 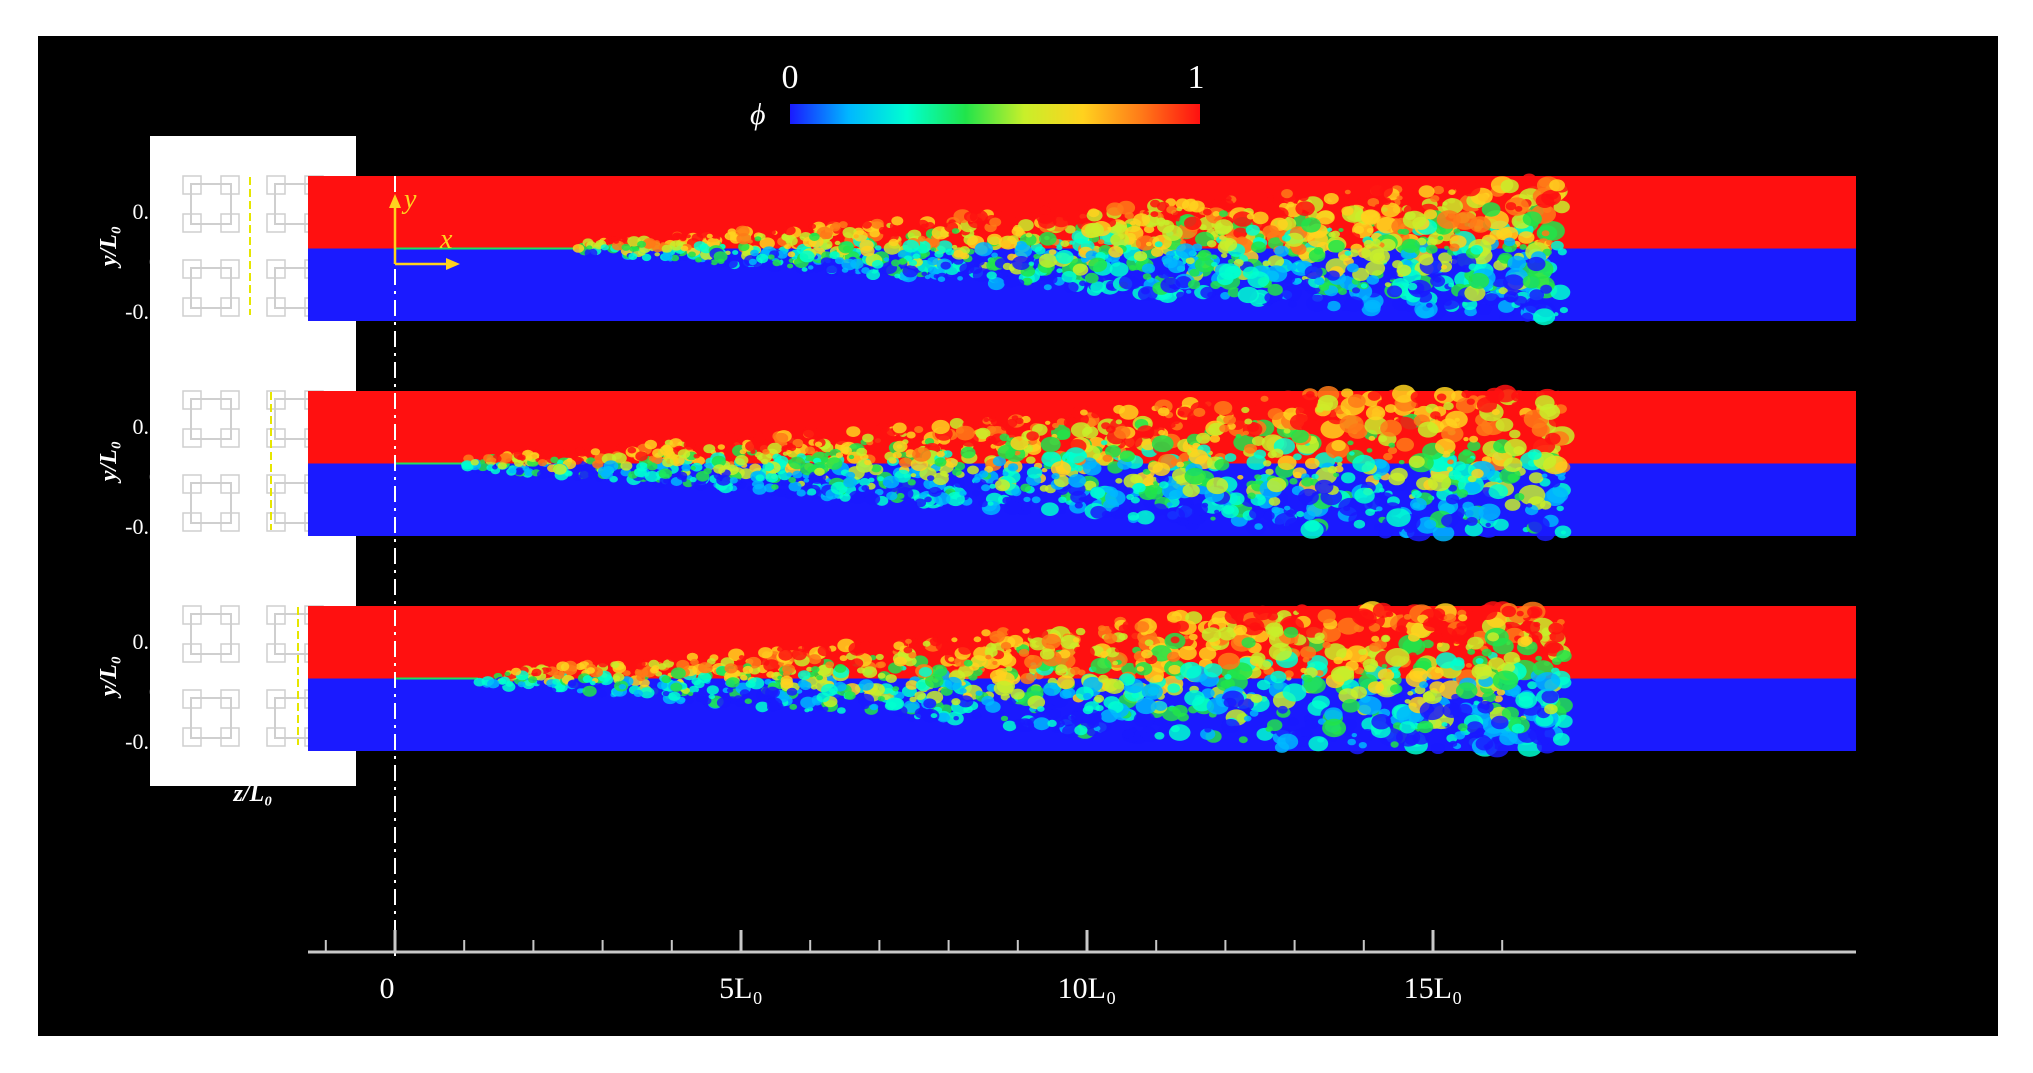 I want to click on colorbar-min-label: 0, so click(x=790, y=77).